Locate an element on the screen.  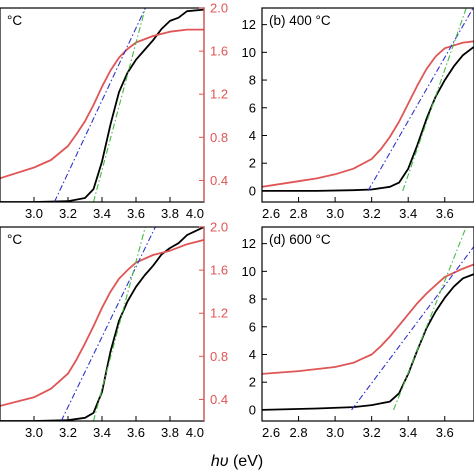
x-axis-title-symbol: hυ is located at coordinates (220, 461).